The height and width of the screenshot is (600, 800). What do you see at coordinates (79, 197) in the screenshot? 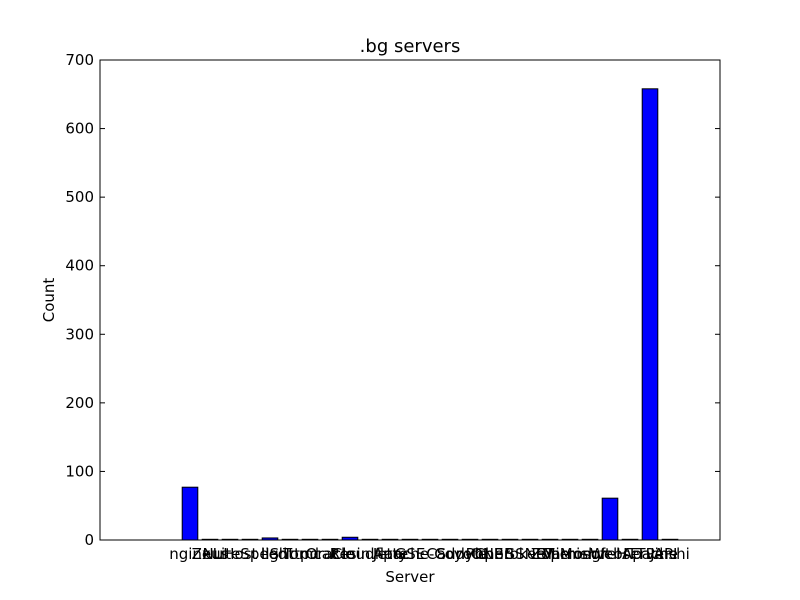
I see `y-tick-label: 500` at bounding box center [79, 197].